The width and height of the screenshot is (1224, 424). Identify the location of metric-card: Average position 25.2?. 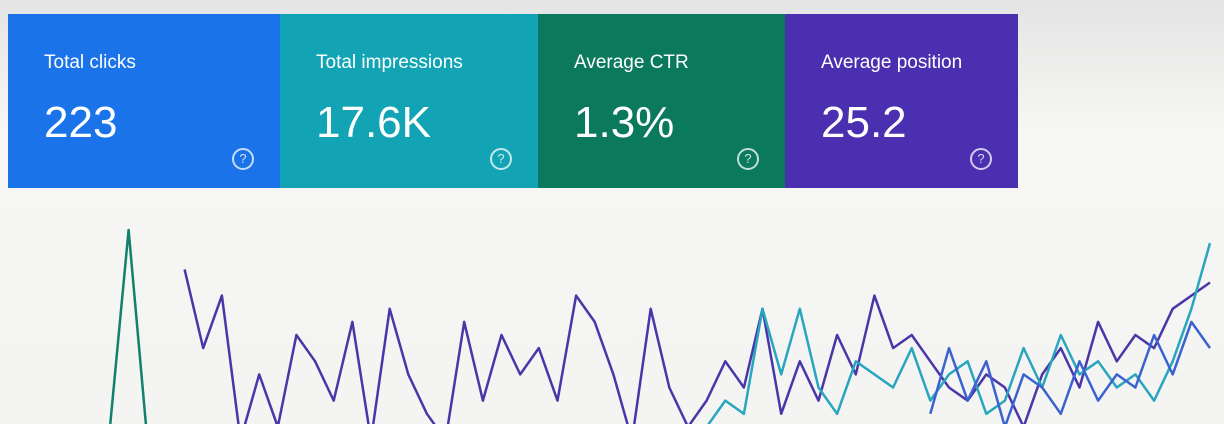
(901, 101).